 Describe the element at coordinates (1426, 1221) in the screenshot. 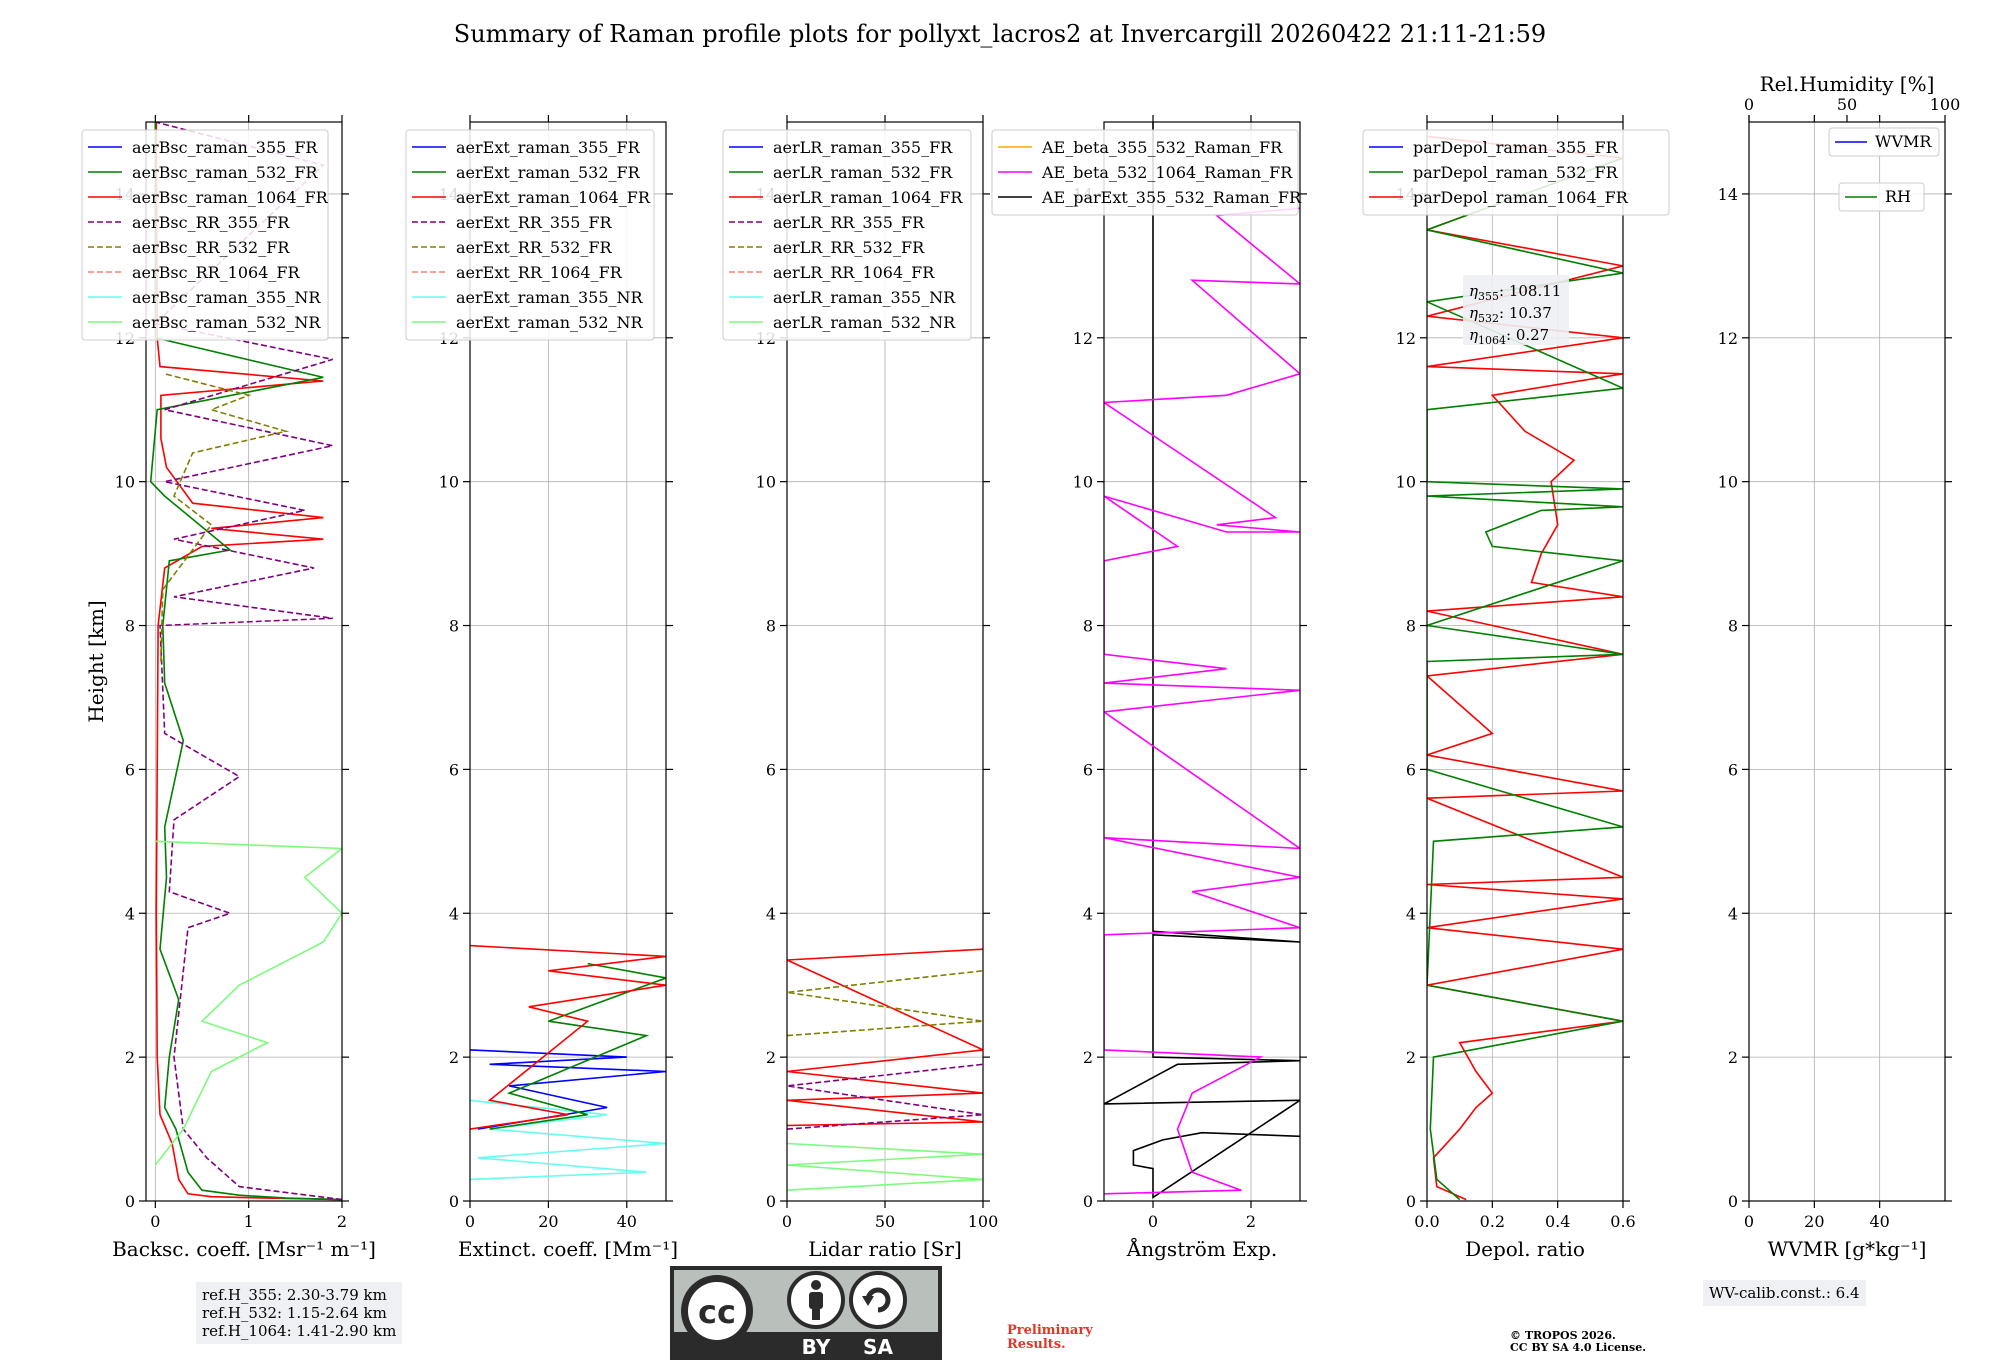

I see `xtick-label: 0.0` at that location.